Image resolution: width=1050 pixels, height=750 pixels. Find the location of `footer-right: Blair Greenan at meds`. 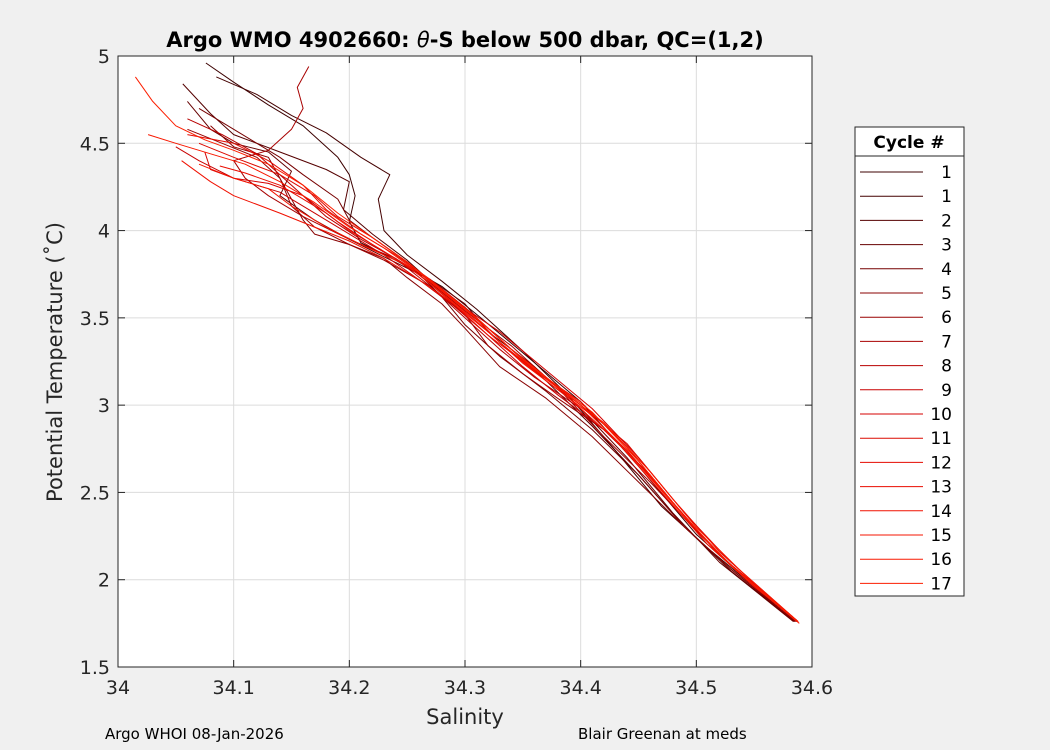

footer-right: Blair Greenan at meds is located at coordinates (662, 734).